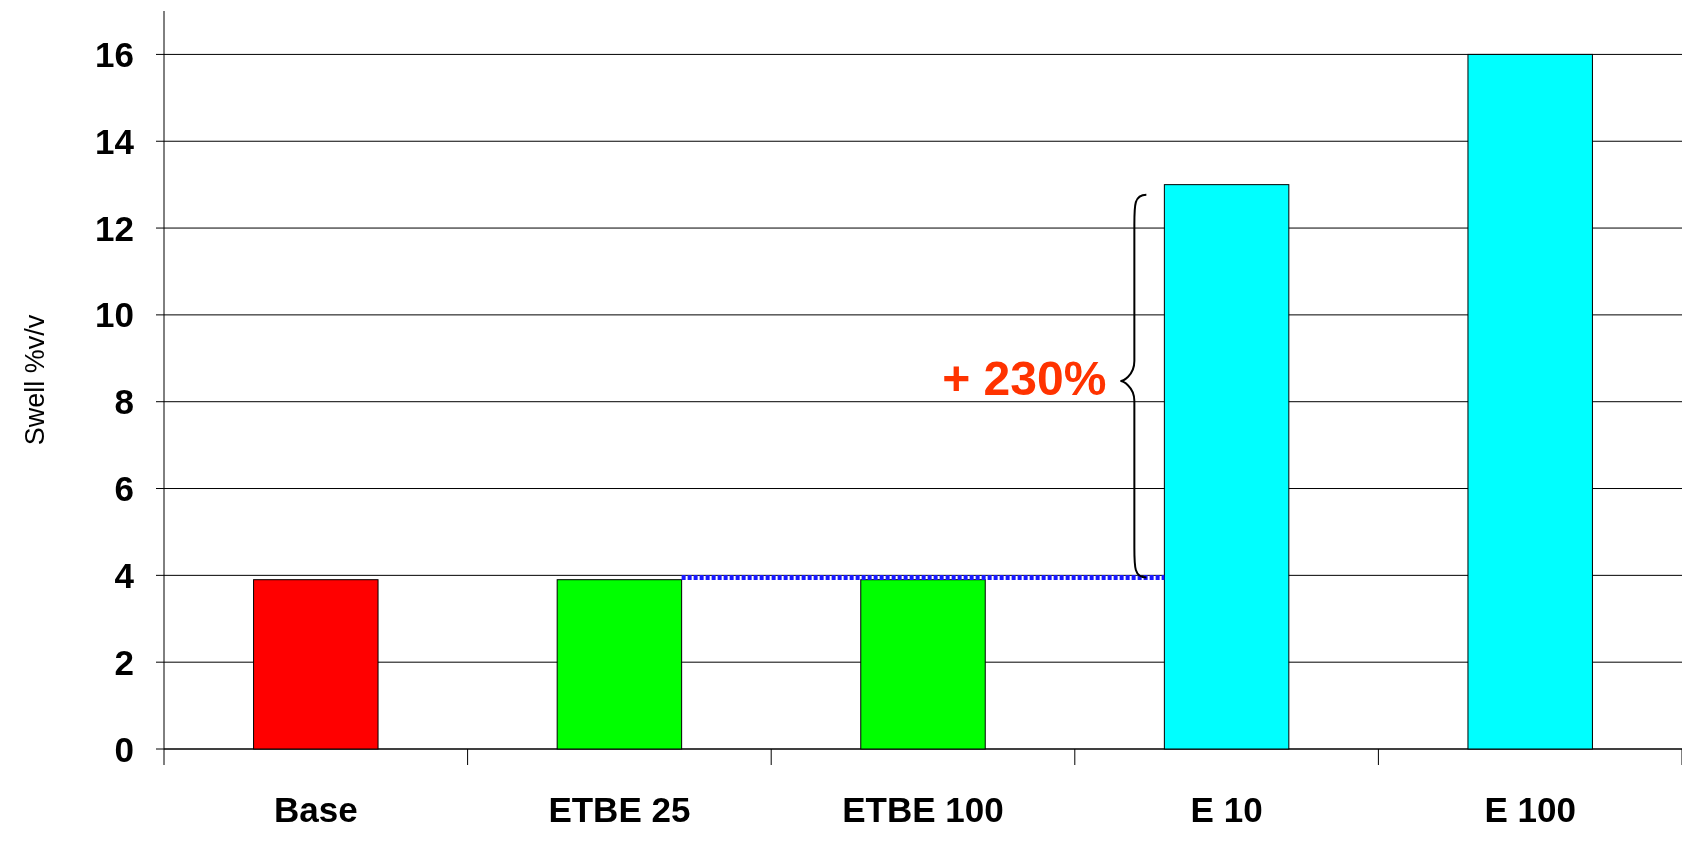  I want to click on y-tick-label: 0, so click(124, 749).